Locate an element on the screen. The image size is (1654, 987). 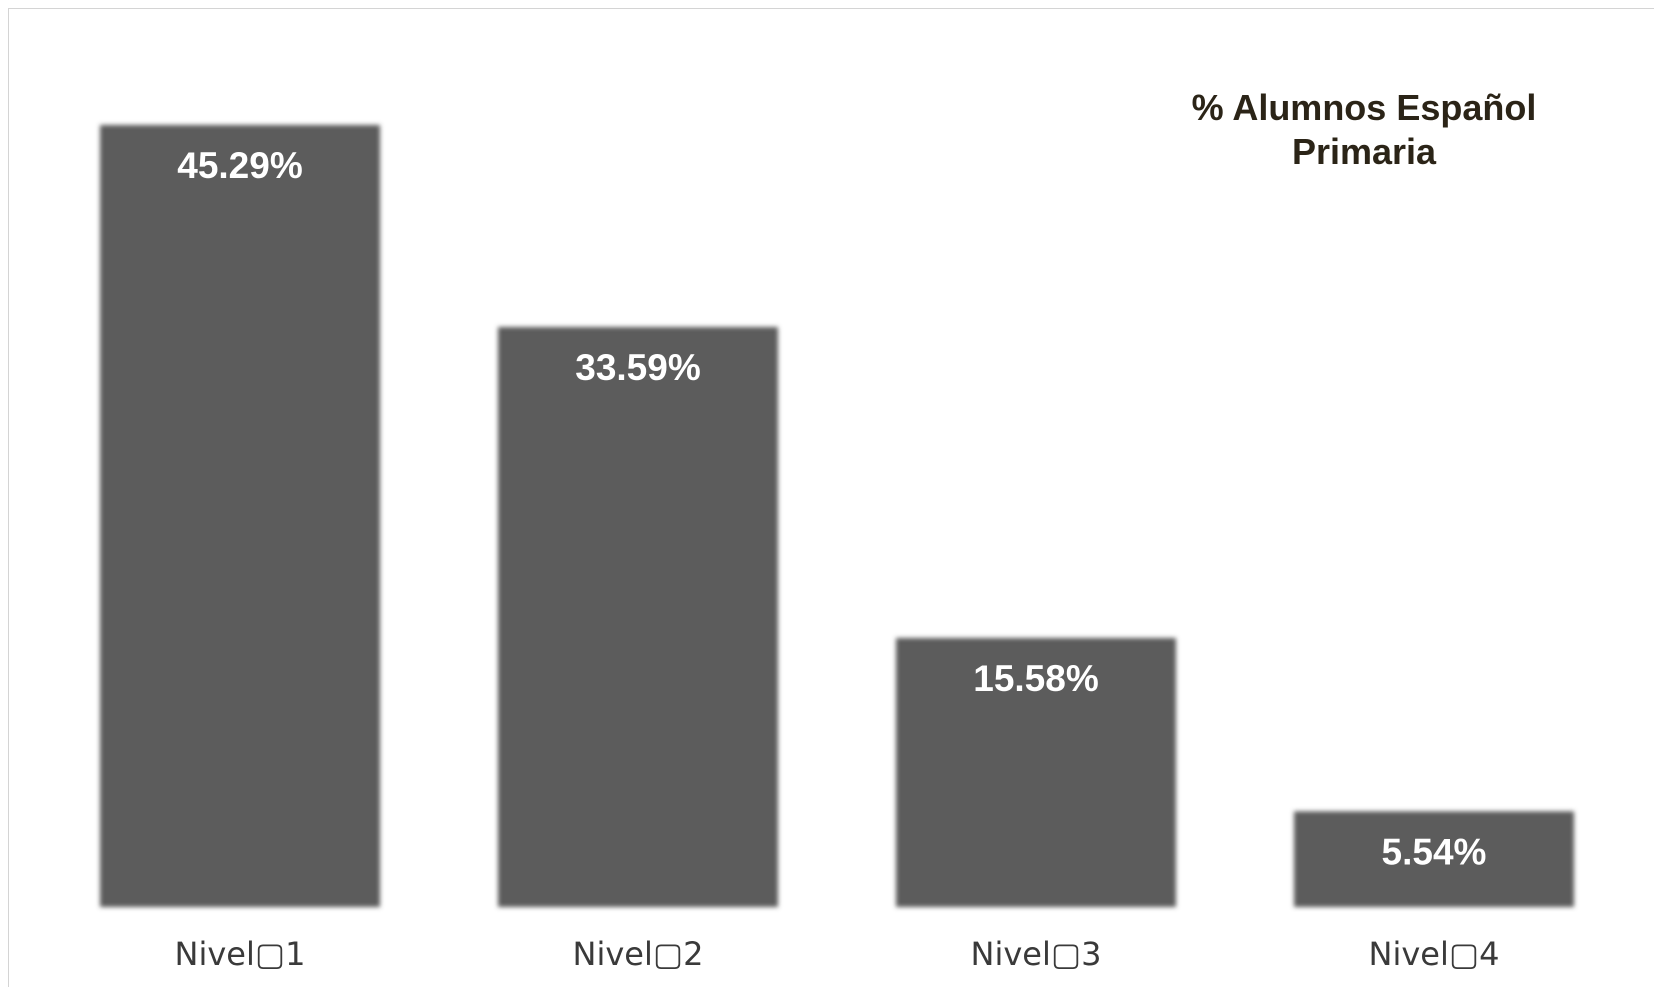
data-label-2: 33.59% is located at coordinates (638, 367).